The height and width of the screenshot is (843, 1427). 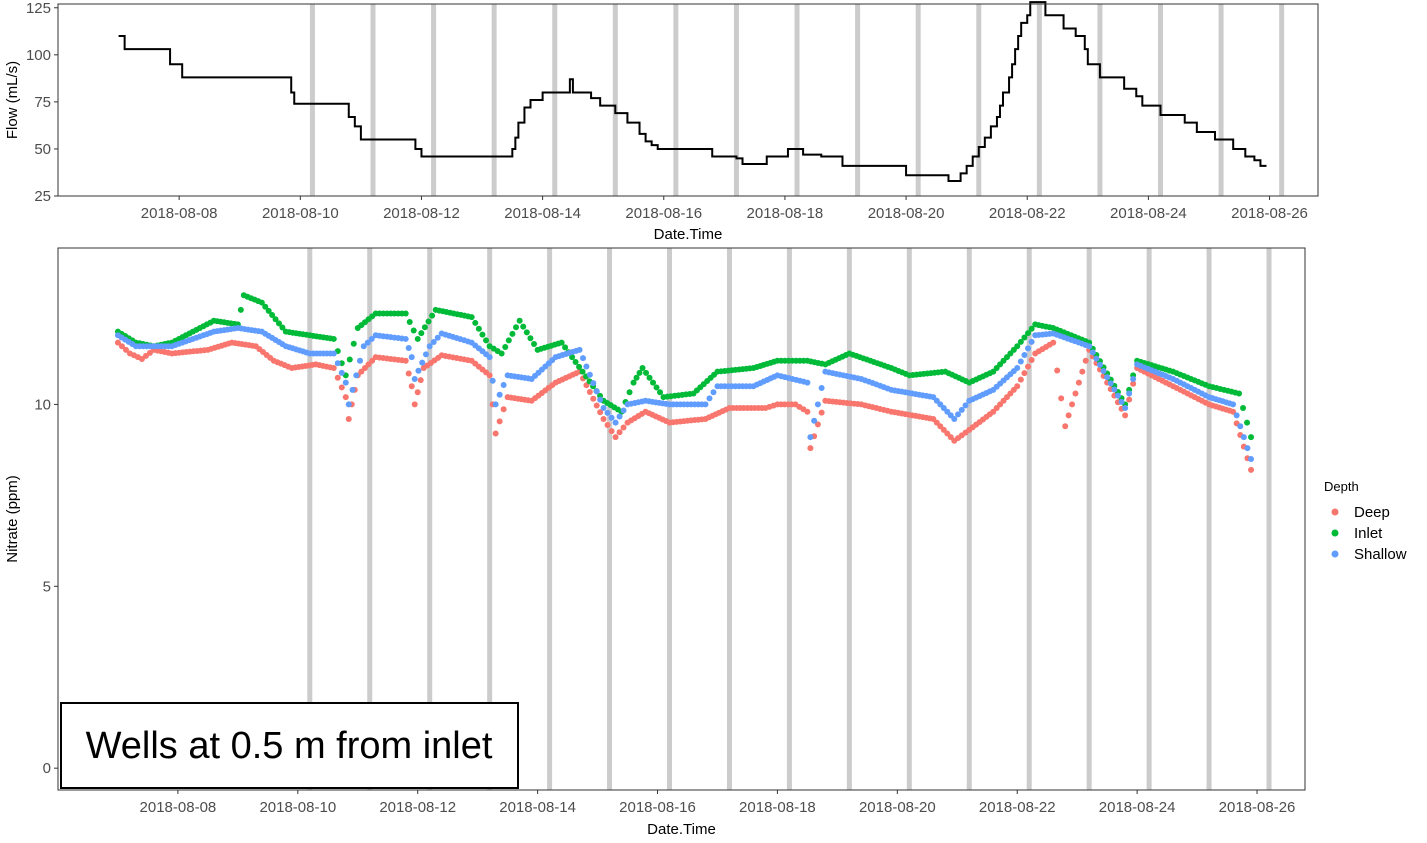 What do you see at coordinates (681, 829) in the screenshot?
I see `x-axis-title: Date.Time` at bounding box center [681, 829].